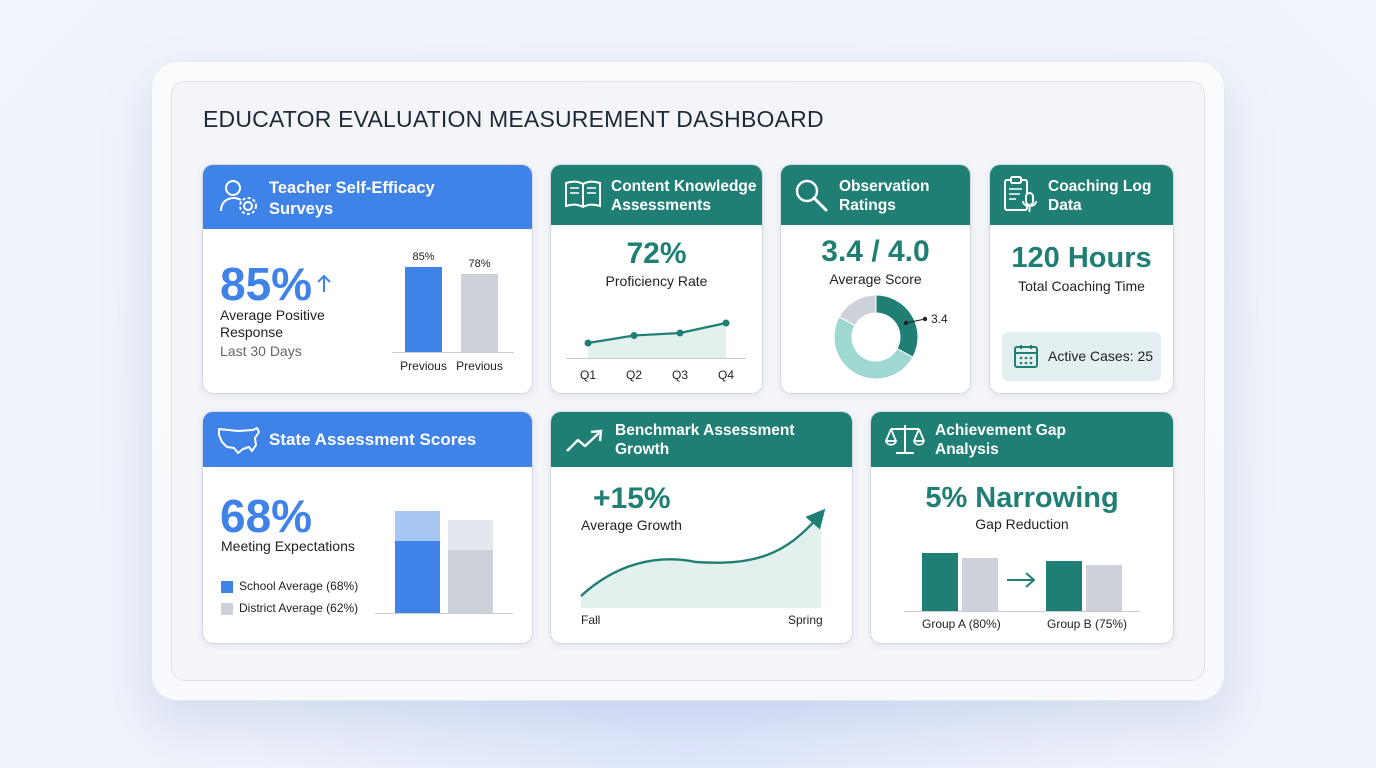  What do you see at coordinates (266, 284) in the screenshot?
I see `self-efficacy-value: 85%` at bounding box center [266, 284].